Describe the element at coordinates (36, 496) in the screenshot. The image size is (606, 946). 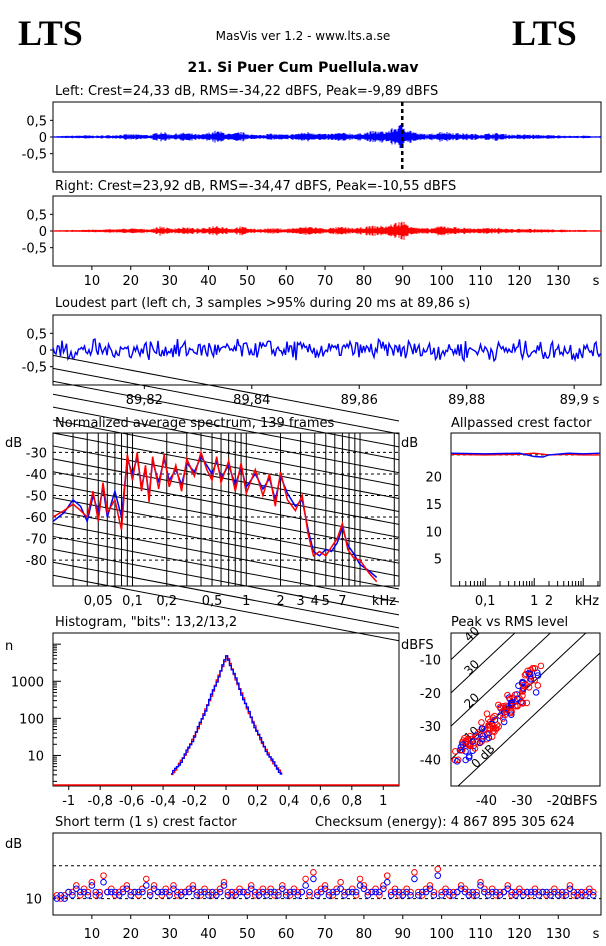
I see `spectrum-ytick-2: -50` at that location.